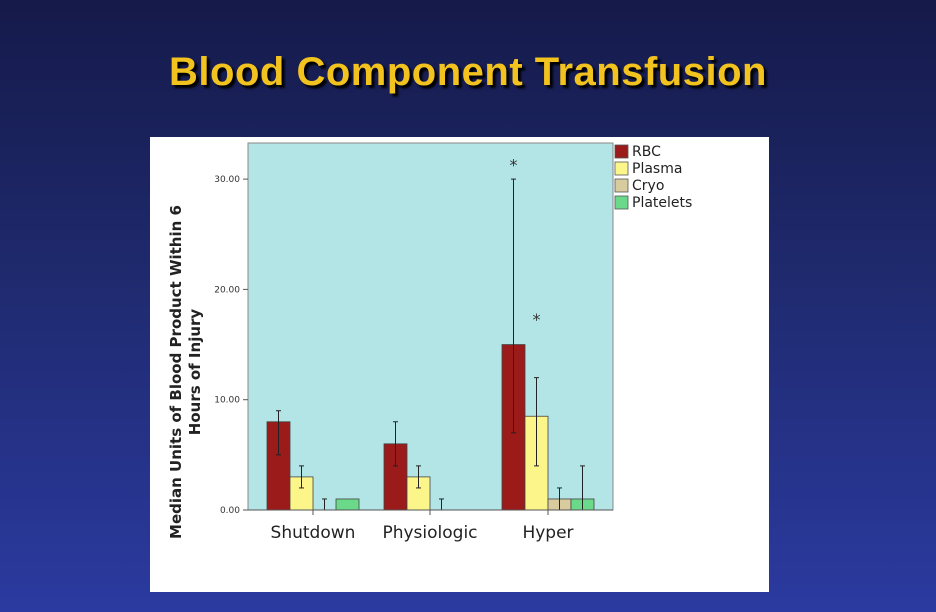 The width and height of the screenshot is (936, 612). I want to click on legend-swatch-platelets, so click(621, 202).